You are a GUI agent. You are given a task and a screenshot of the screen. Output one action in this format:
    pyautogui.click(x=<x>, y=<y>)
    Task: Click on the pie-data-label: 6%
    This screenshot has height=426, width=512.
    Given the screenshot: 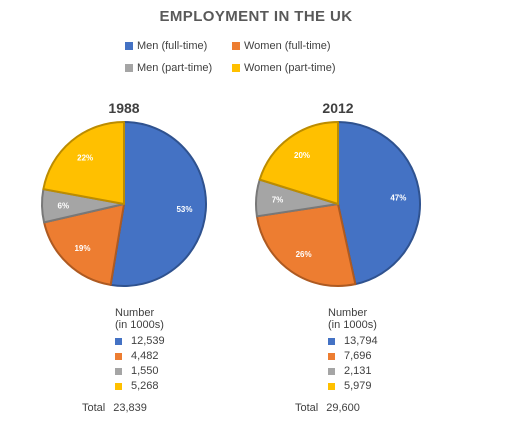 What is the action you would take?
    pyautogui.click(x=64, y=205)
    